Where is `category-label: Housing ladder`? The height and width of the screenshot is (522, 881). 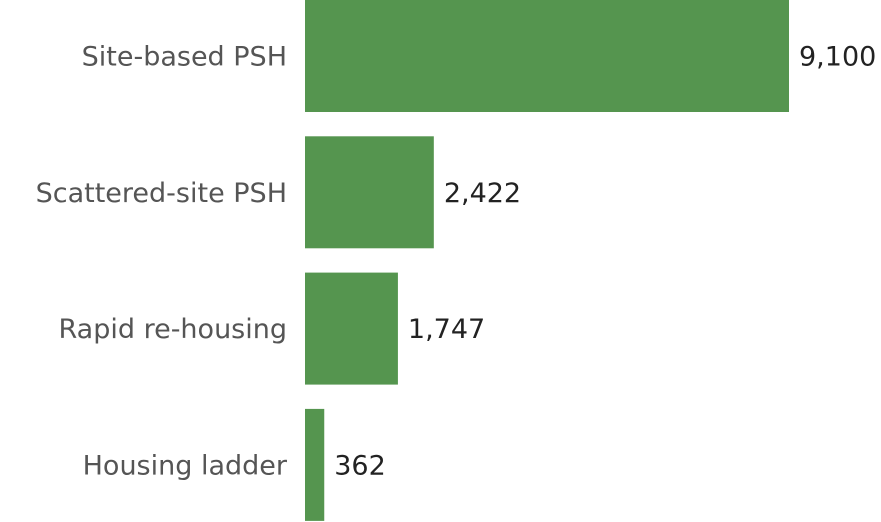 category-label: Housing ladder is located at coordinates (185, 465).